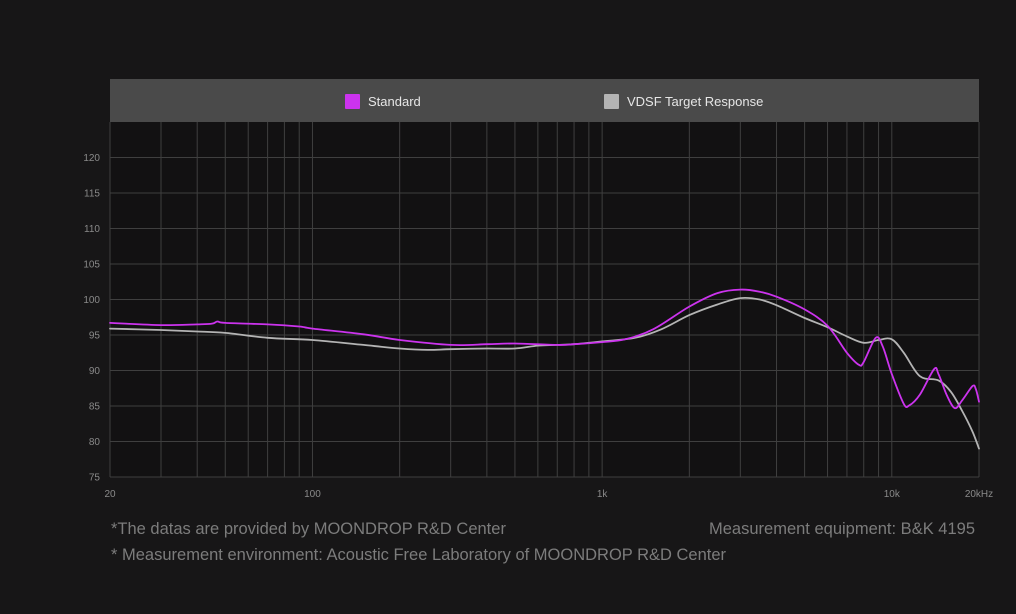 Image resolution: width=1016 pixels, height=614 pixels. I want to click on y-tick-label-75: 75, so click(95, 478).